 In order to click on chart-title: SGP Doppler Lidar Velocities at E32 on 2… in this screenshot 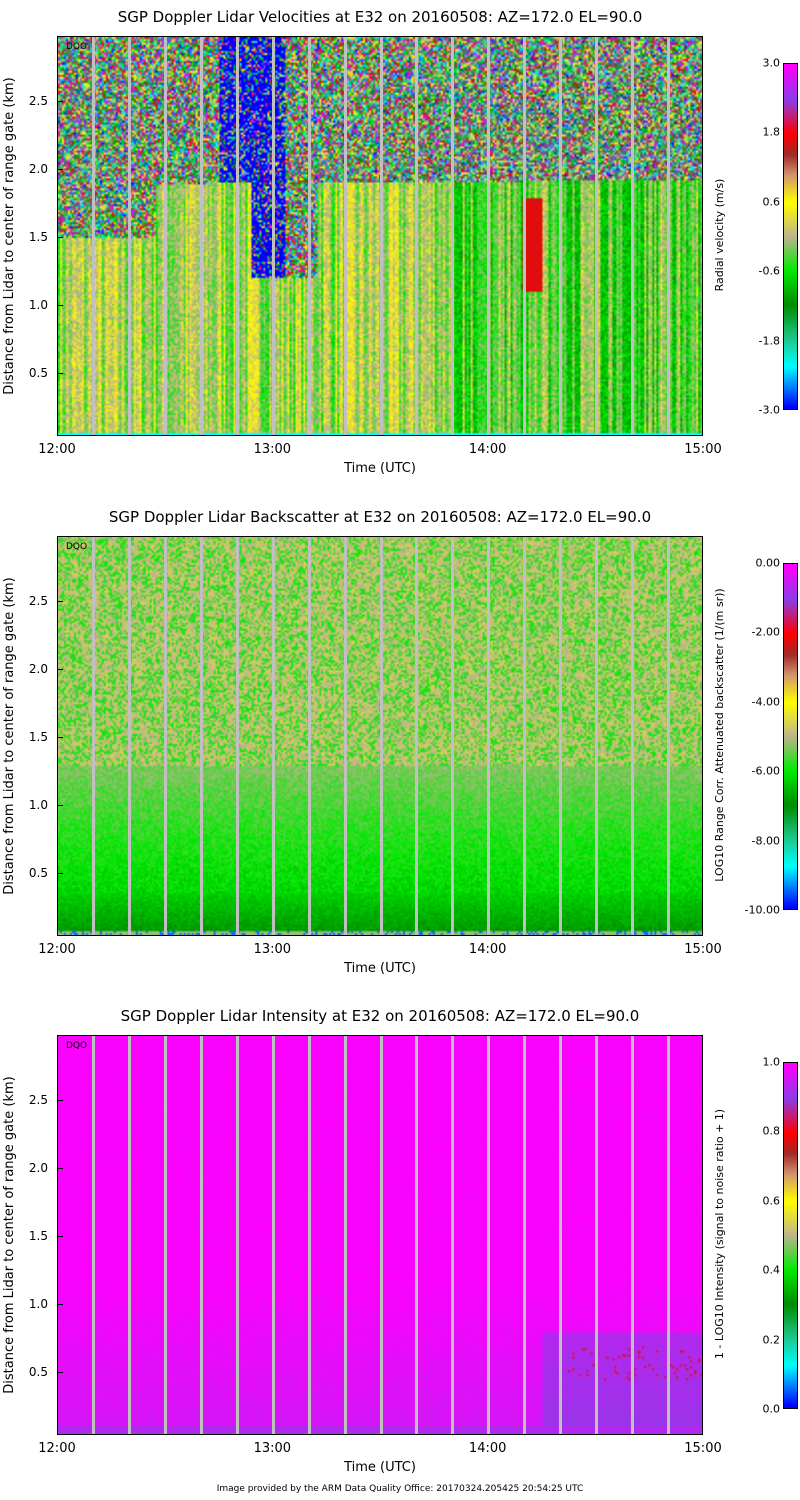, I will do `click(380, 17)`.